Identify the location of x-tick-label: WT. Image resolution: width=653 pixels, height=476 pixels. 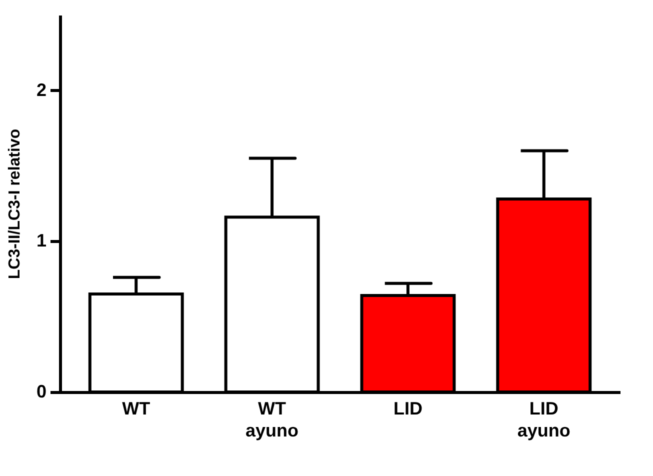
(136, 408).